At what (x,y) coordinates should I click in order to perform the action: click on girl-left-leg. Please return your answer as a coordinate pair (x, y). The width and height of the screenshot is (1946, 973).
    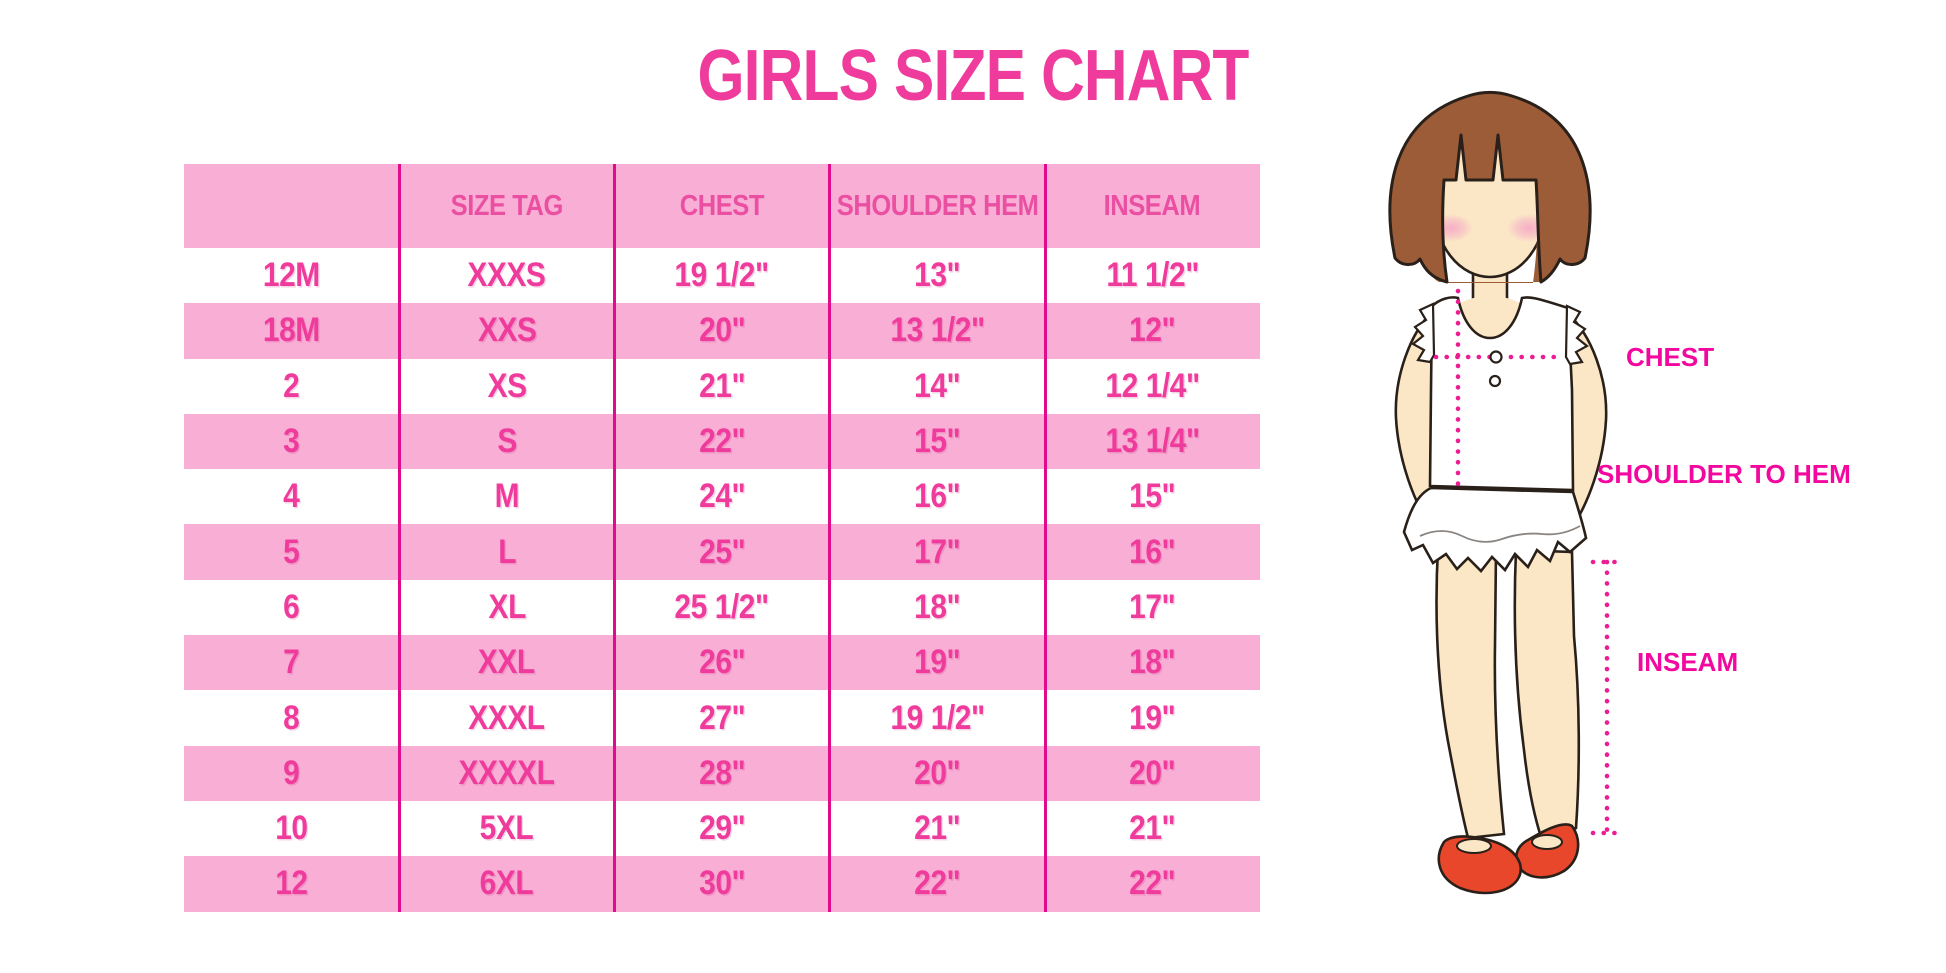
    Looking at the image, I should click on (1470, 693).